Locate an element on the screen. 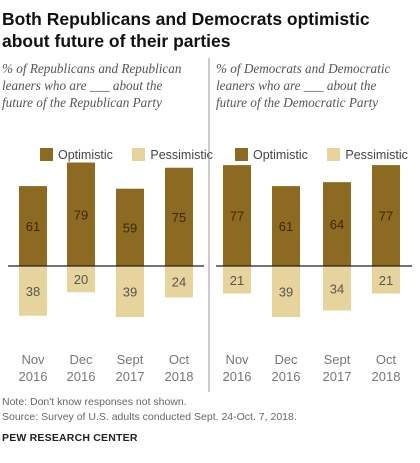  optimistic-value-label: 64 is located at coordinates (337, 224).